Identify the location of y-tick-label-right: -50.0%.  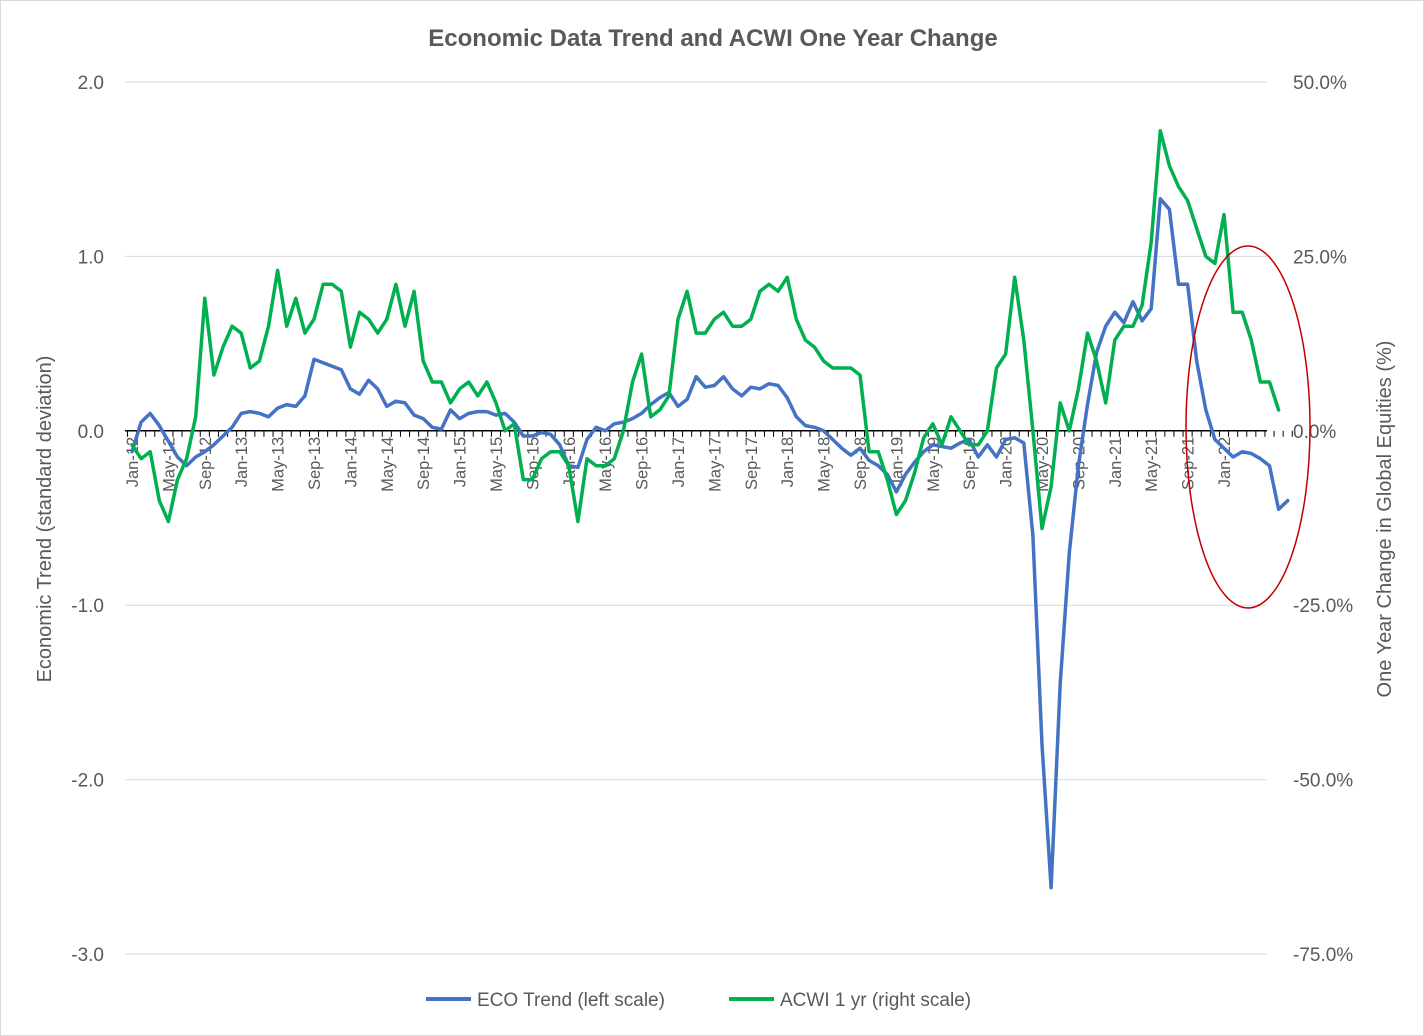
(1323, 781).